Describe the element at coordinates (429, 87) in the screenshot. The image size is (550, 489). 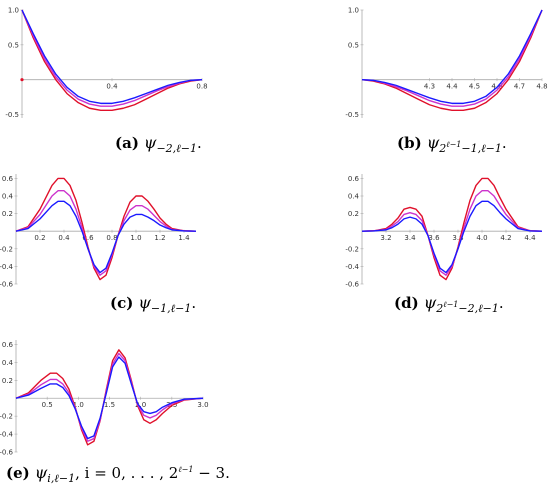
I see `x-tick-label: 4.3` at that location.